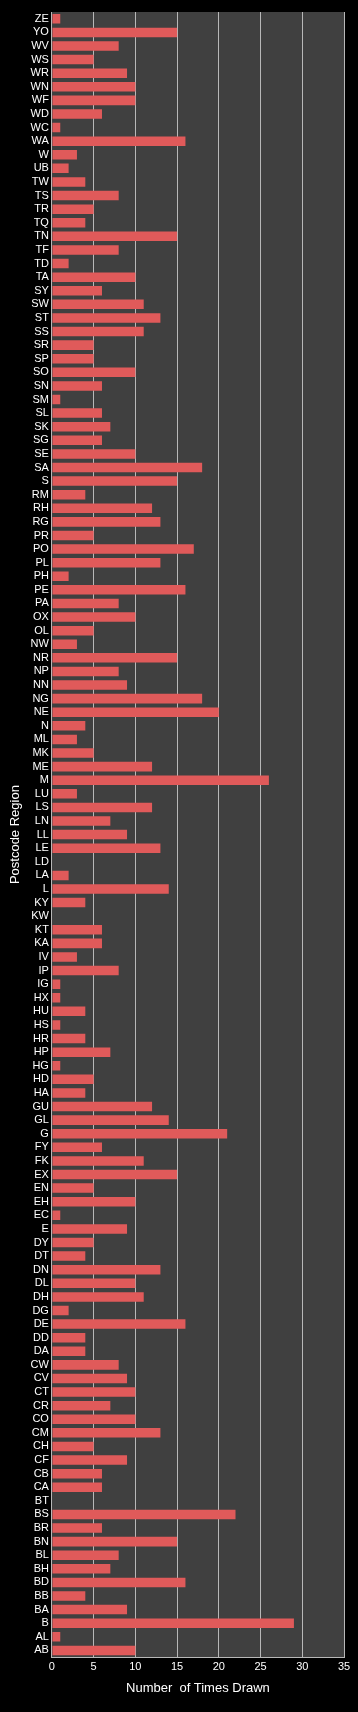 This screenshot has height=1712, width=358. I want to click on y-tick-label: B, so click(45, 1622).